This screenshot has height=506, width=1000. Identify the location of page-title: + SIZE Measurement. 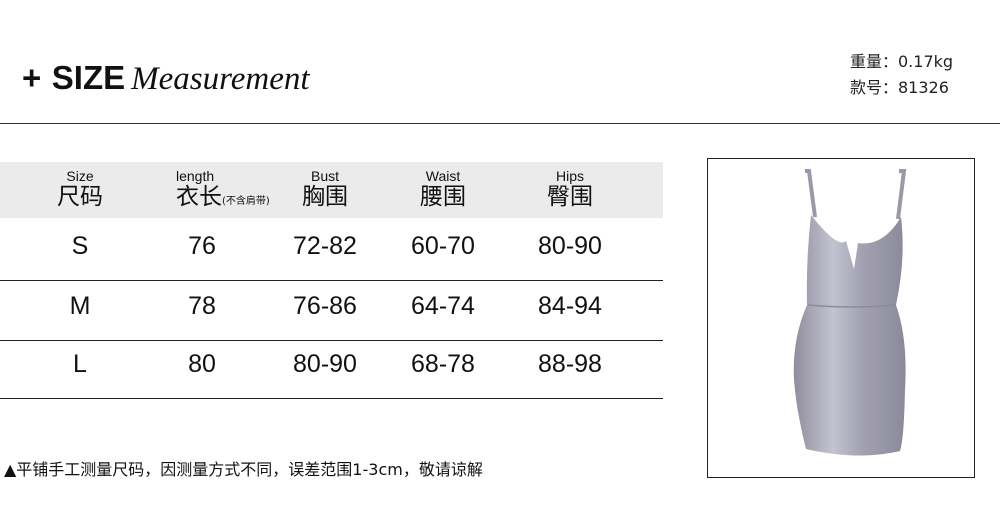
(166, 78).